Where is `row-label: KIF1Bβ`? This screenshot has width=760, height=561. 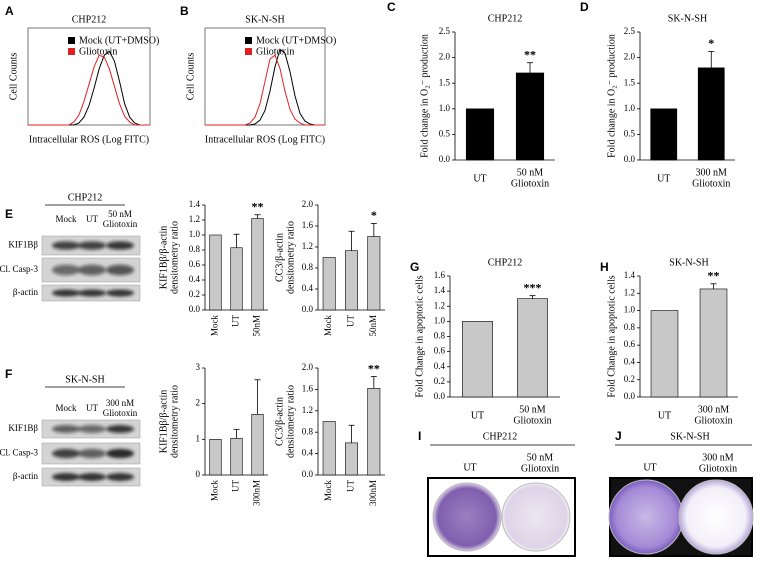 row-label: KIF1Bβ is located at coordinates (23, 245).